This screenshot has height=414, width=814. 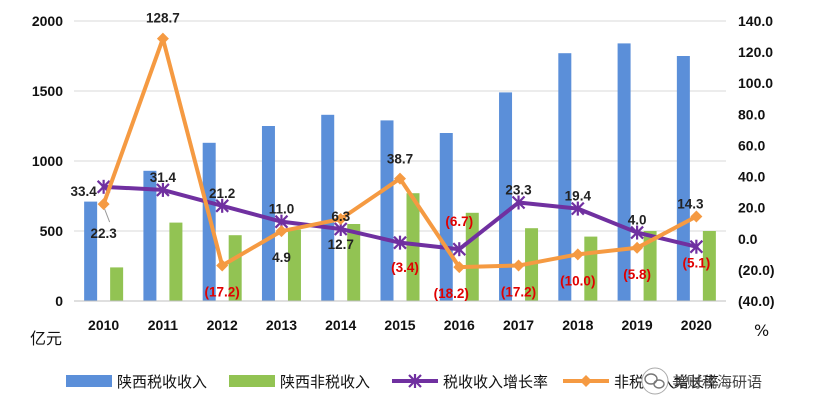 I want to click on tax-growth-label-2020: (5.1), so click(x=696, y=263).